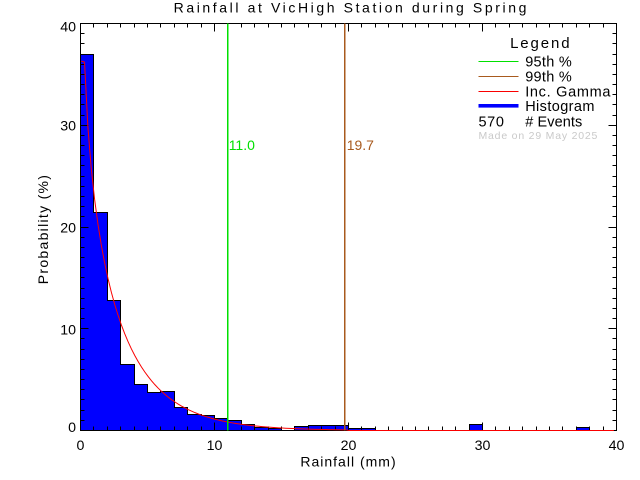 The height and width of the screenshot is (480, 640). I want to click on svg-text: 11.0, so click(242, 145).